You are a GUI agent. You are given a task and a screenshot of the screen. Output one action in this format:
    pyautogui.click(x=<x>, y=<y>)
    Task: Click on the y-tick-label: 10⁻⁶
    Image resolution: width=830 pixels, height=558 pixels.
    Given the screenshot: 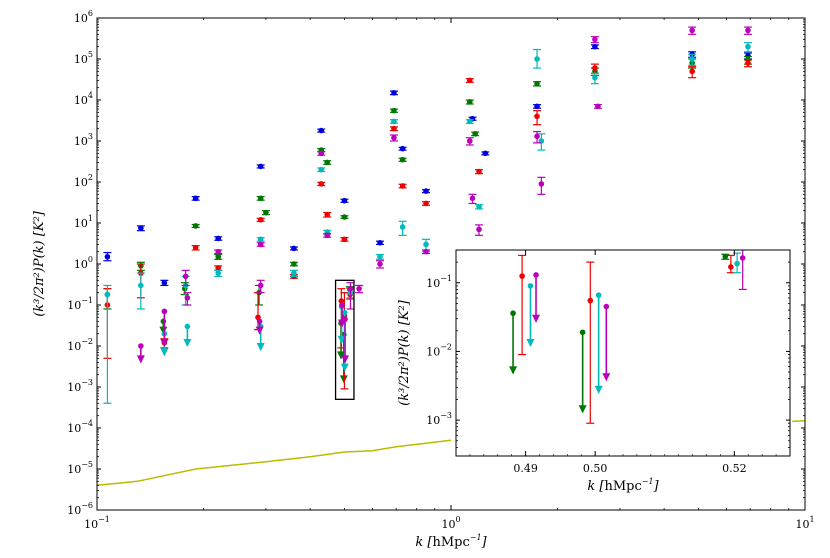 What is the action you would take?
    pyautogui.click(x=80, y=509)
    